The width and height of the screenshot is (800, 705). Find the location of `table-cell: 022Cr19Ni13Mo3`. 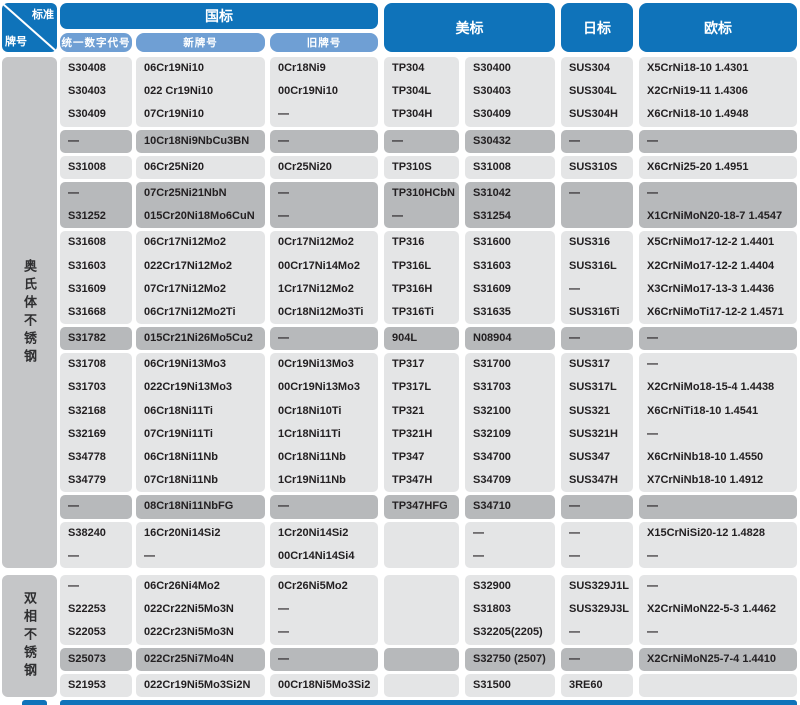

table-cell: 022Cr19Ni13Mo3 is located at coordinates (188, 387).